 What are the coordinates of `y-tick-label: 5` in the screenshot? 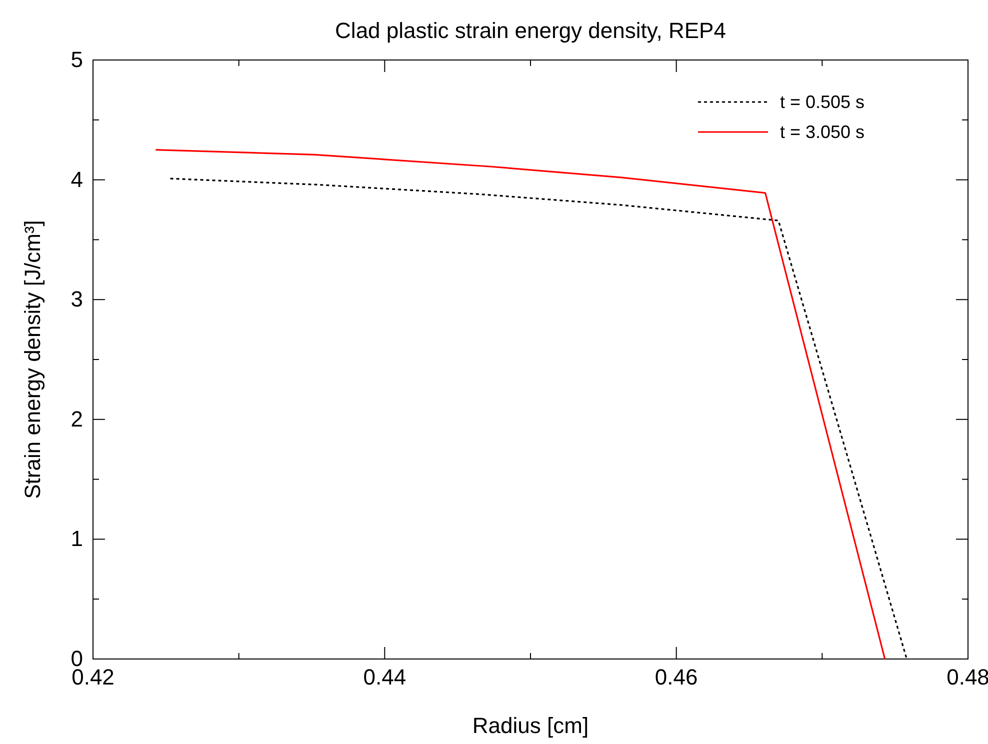 It's located at (76, 59).